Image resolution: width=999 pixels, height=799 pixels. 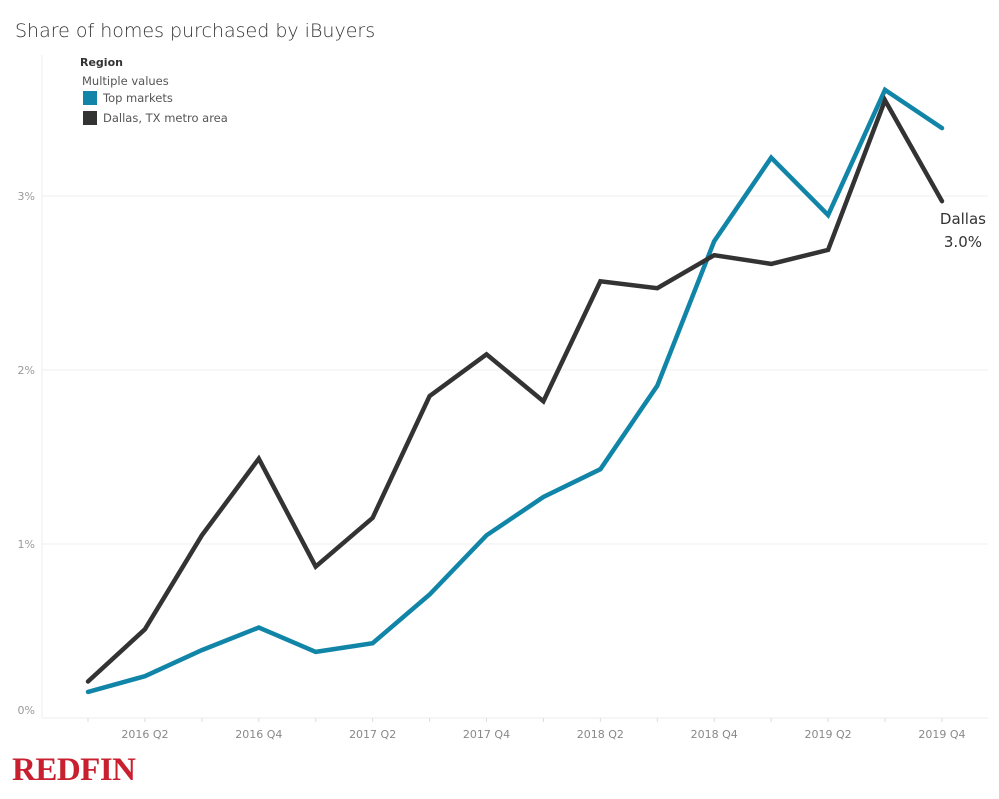 I want to click on legend-filter-value: Multiple values, so click(x=125, y=81).